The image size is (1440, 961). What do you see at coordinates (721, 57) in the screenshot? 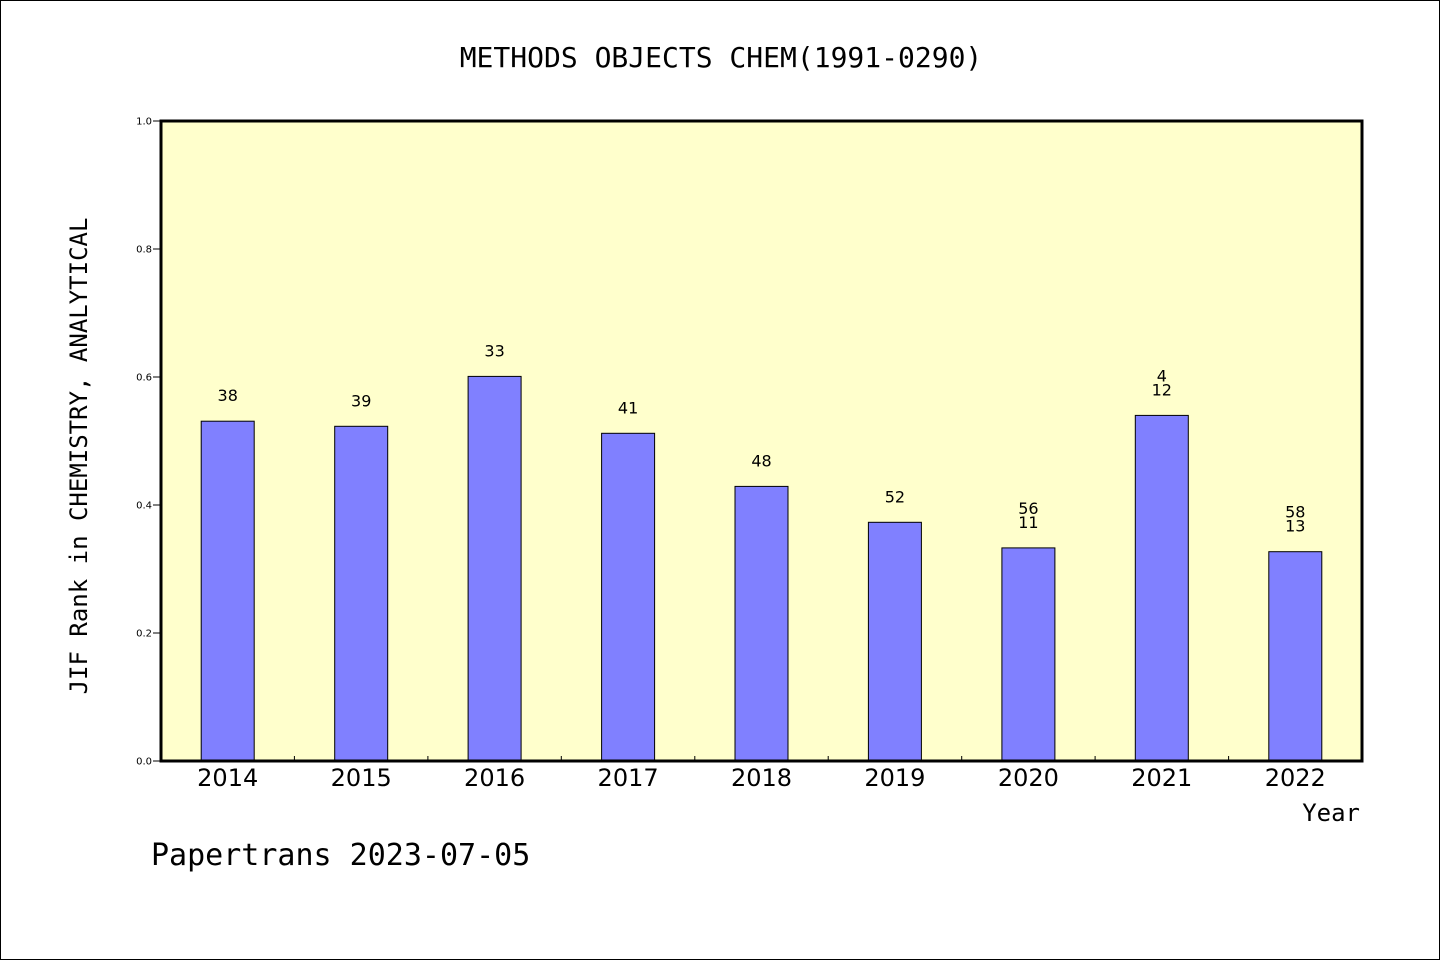
I see `chart-title: METHODS OBJECTS CHEM(1991-0290)` at bounding box center [721, 57].